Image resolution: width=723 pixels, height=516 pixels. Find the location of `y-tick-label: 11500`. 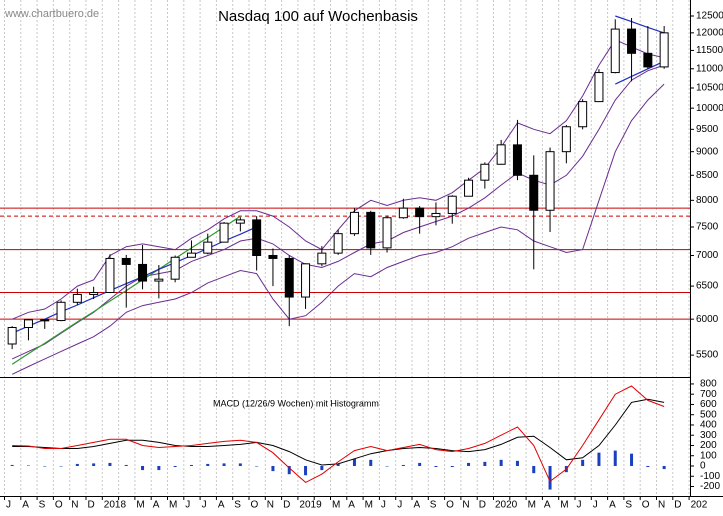

y-tick-label: 11500 is located at coordinates (709, 50).